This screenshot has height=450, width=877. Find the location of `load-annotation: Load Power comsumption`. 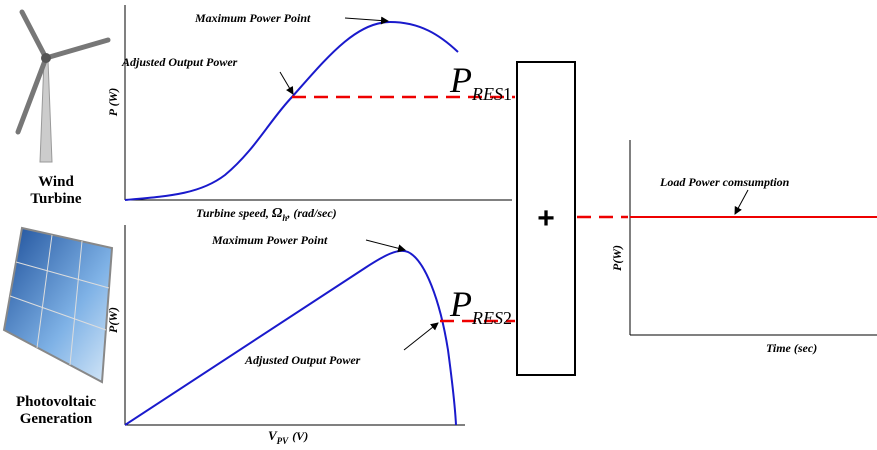

load-annotation: Load Power comsumption is located at coordinates (724, 182).